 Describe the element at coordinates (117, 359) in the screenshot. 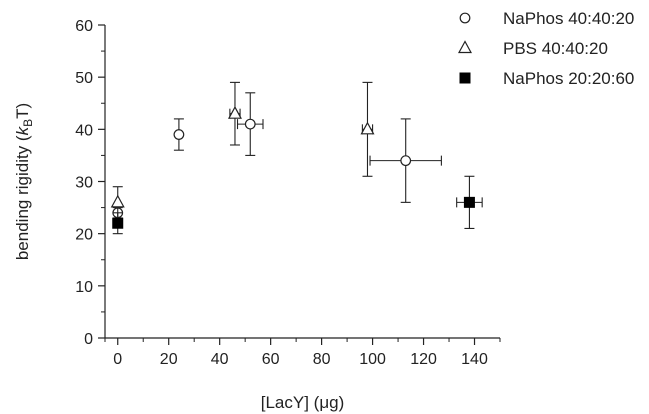

I see `x-tick-label: 0` at that location.